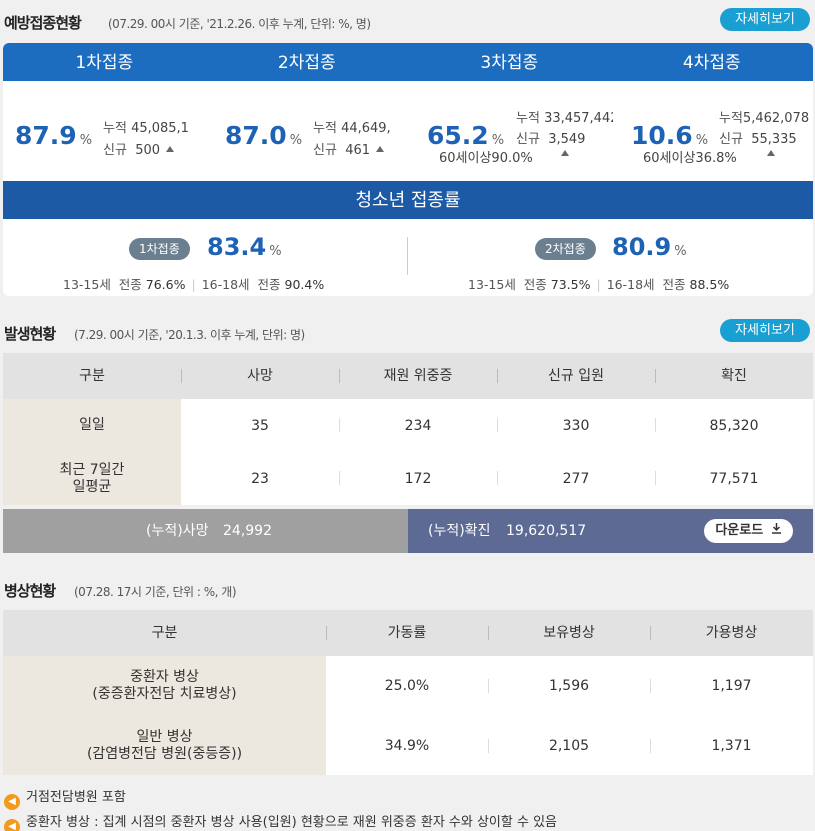 This screenshot has width=815, height=831. Describe the element at coordinates (690, 158) in the screenshot. I see `dose-4-age: 60세이상36.8%` at that location.